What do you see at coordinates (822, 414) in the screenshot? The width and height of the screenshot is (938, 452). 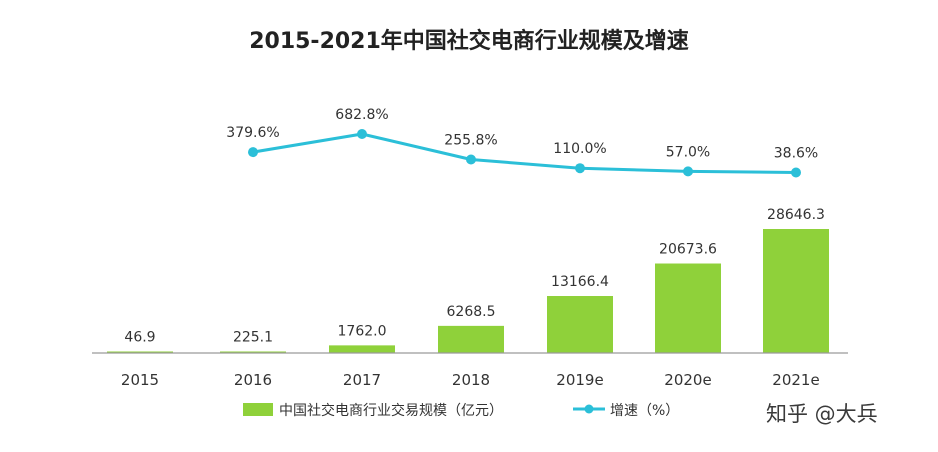 I see `watermark-text: 知乎 @大兵` at bounding box center [822, 414].